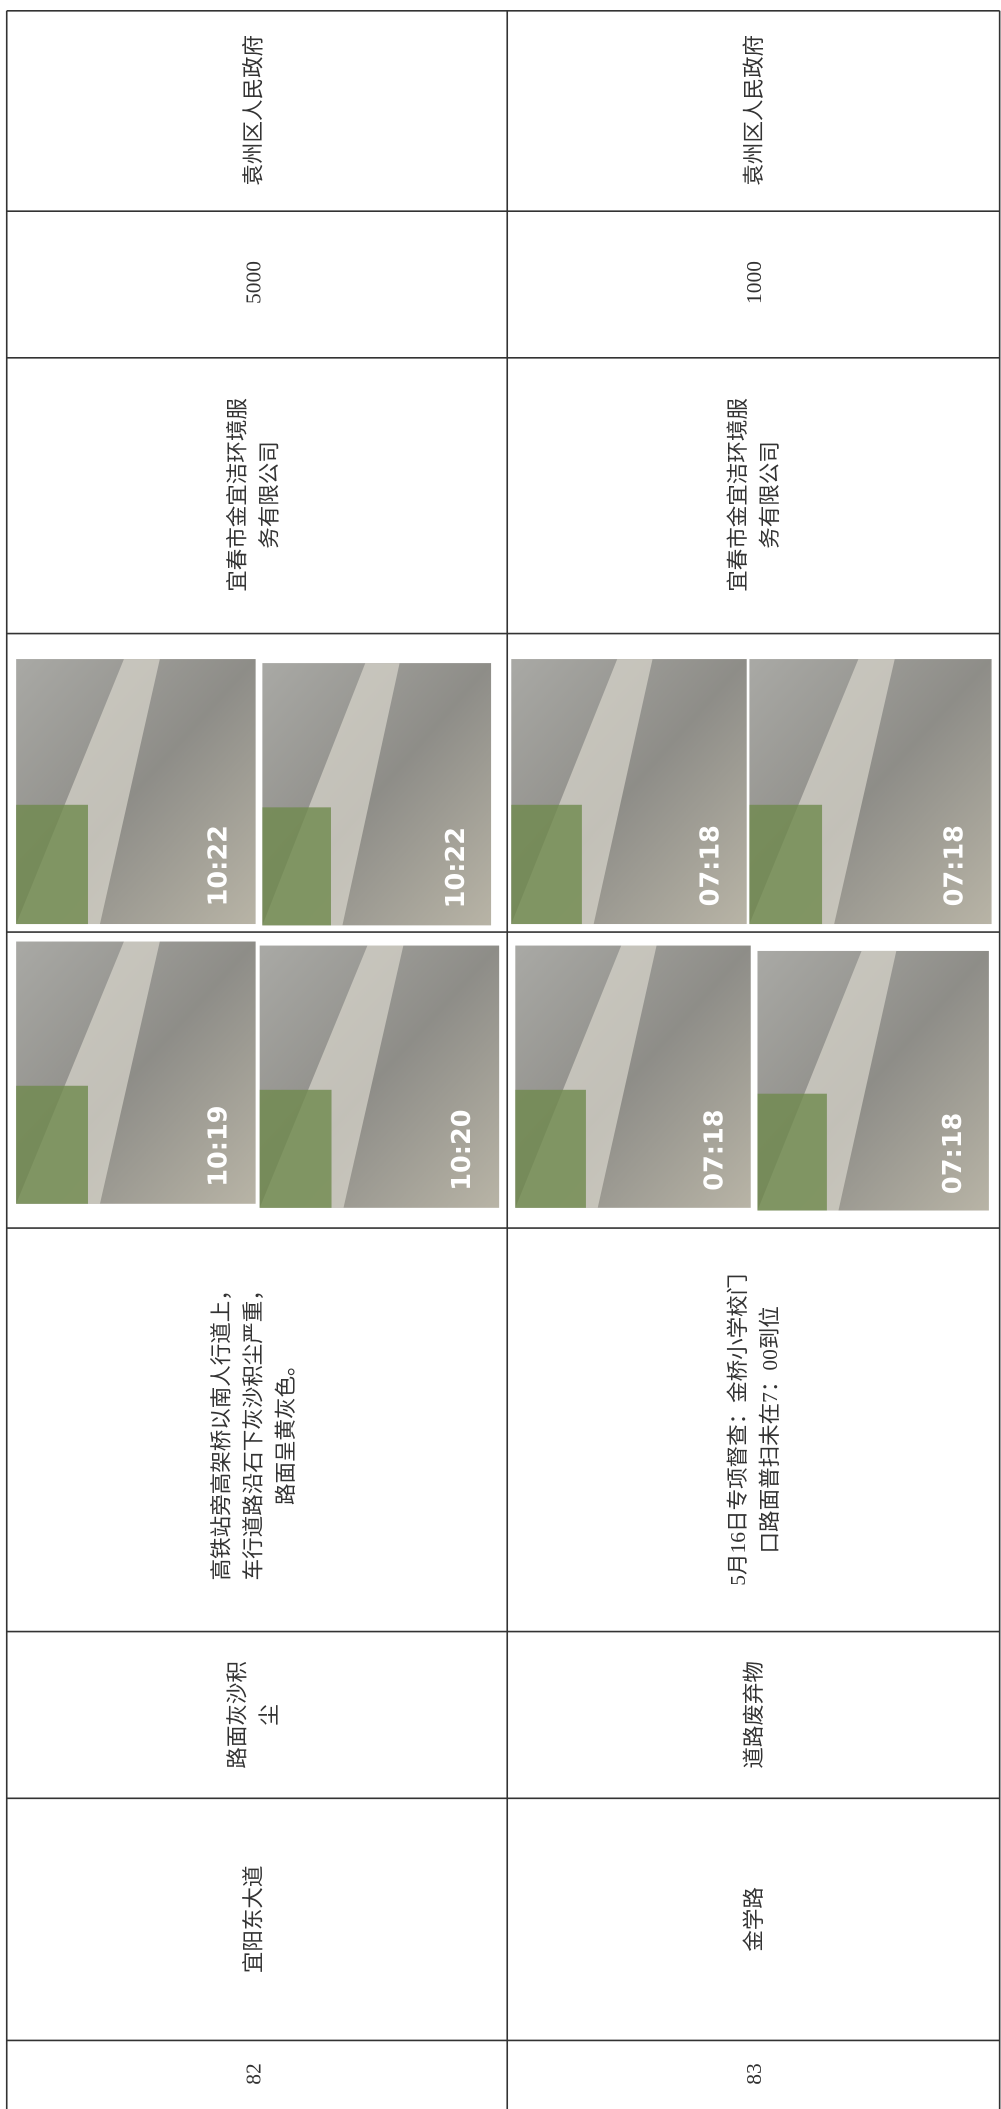  What do you see at coordinates (237, 1715) in the screenshot?
I see `issue-text: 路面灰沙积` at bounding box center [237, 1715].